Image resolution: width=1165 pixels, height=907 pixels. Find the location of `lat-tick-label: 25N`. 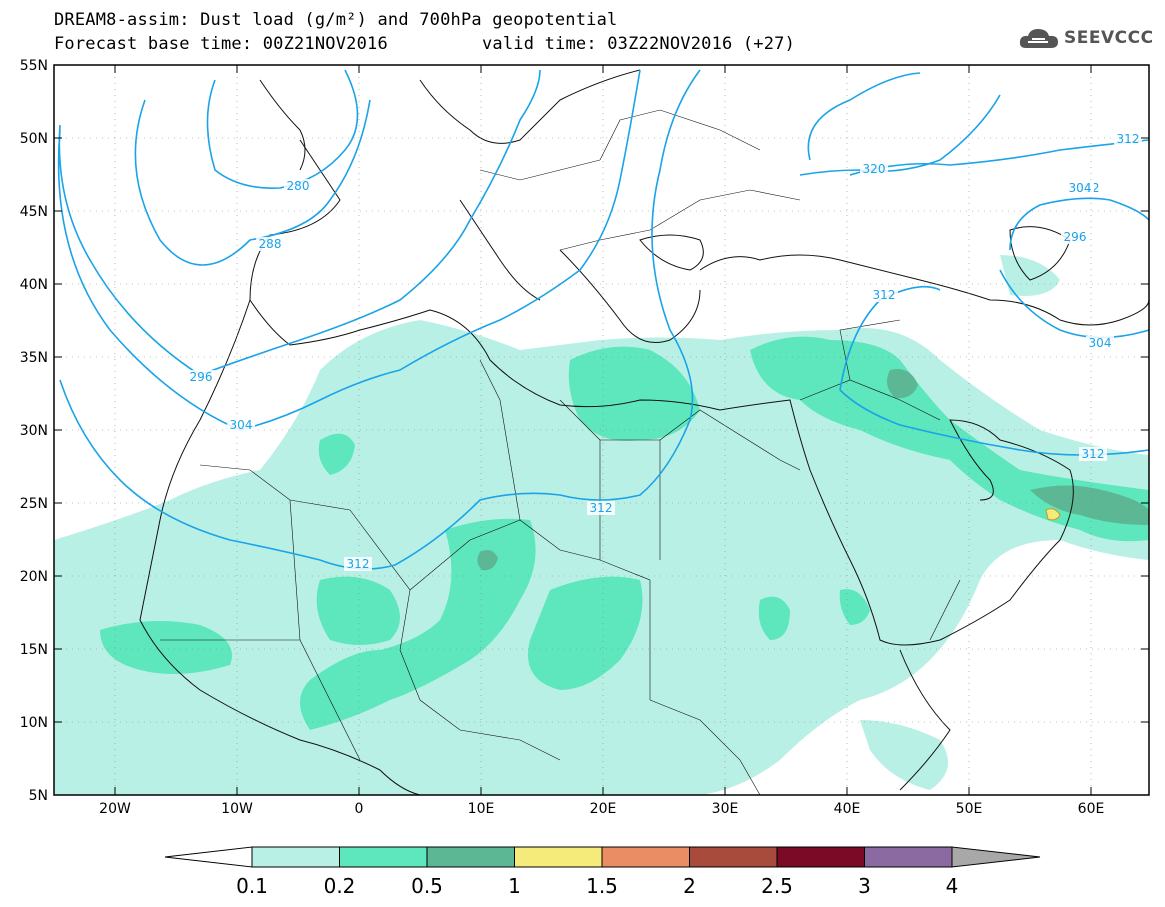

lat-tick-label: 25N is located at coordinates (34, 504).